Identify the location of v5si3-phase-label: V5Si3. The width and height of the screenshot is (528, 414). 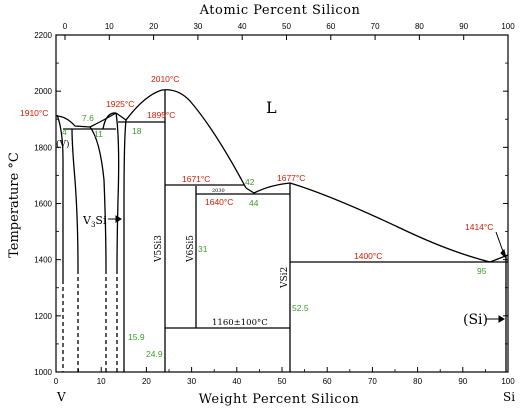
(159, 249).